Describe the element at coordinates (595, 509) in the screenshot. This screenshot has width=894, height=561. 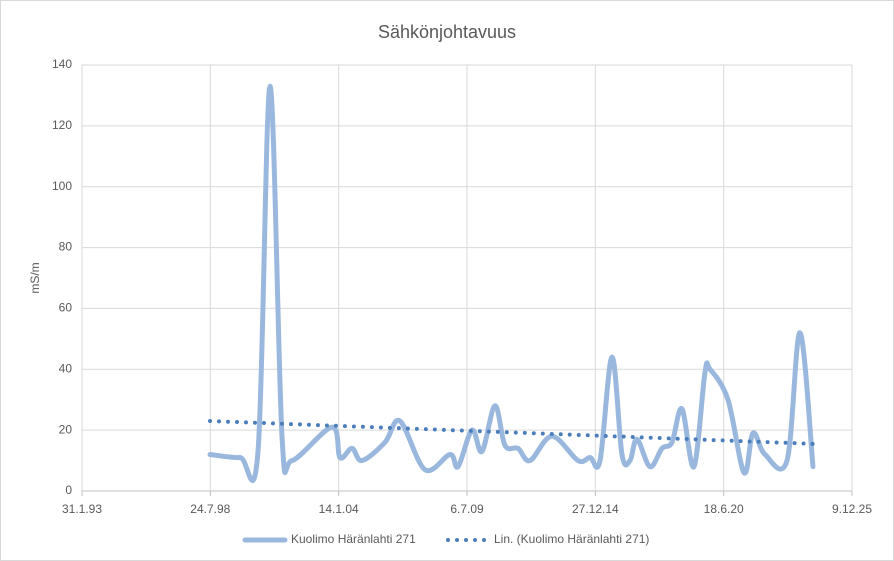
I see `x-tick-label: 27.12.14` at that location.